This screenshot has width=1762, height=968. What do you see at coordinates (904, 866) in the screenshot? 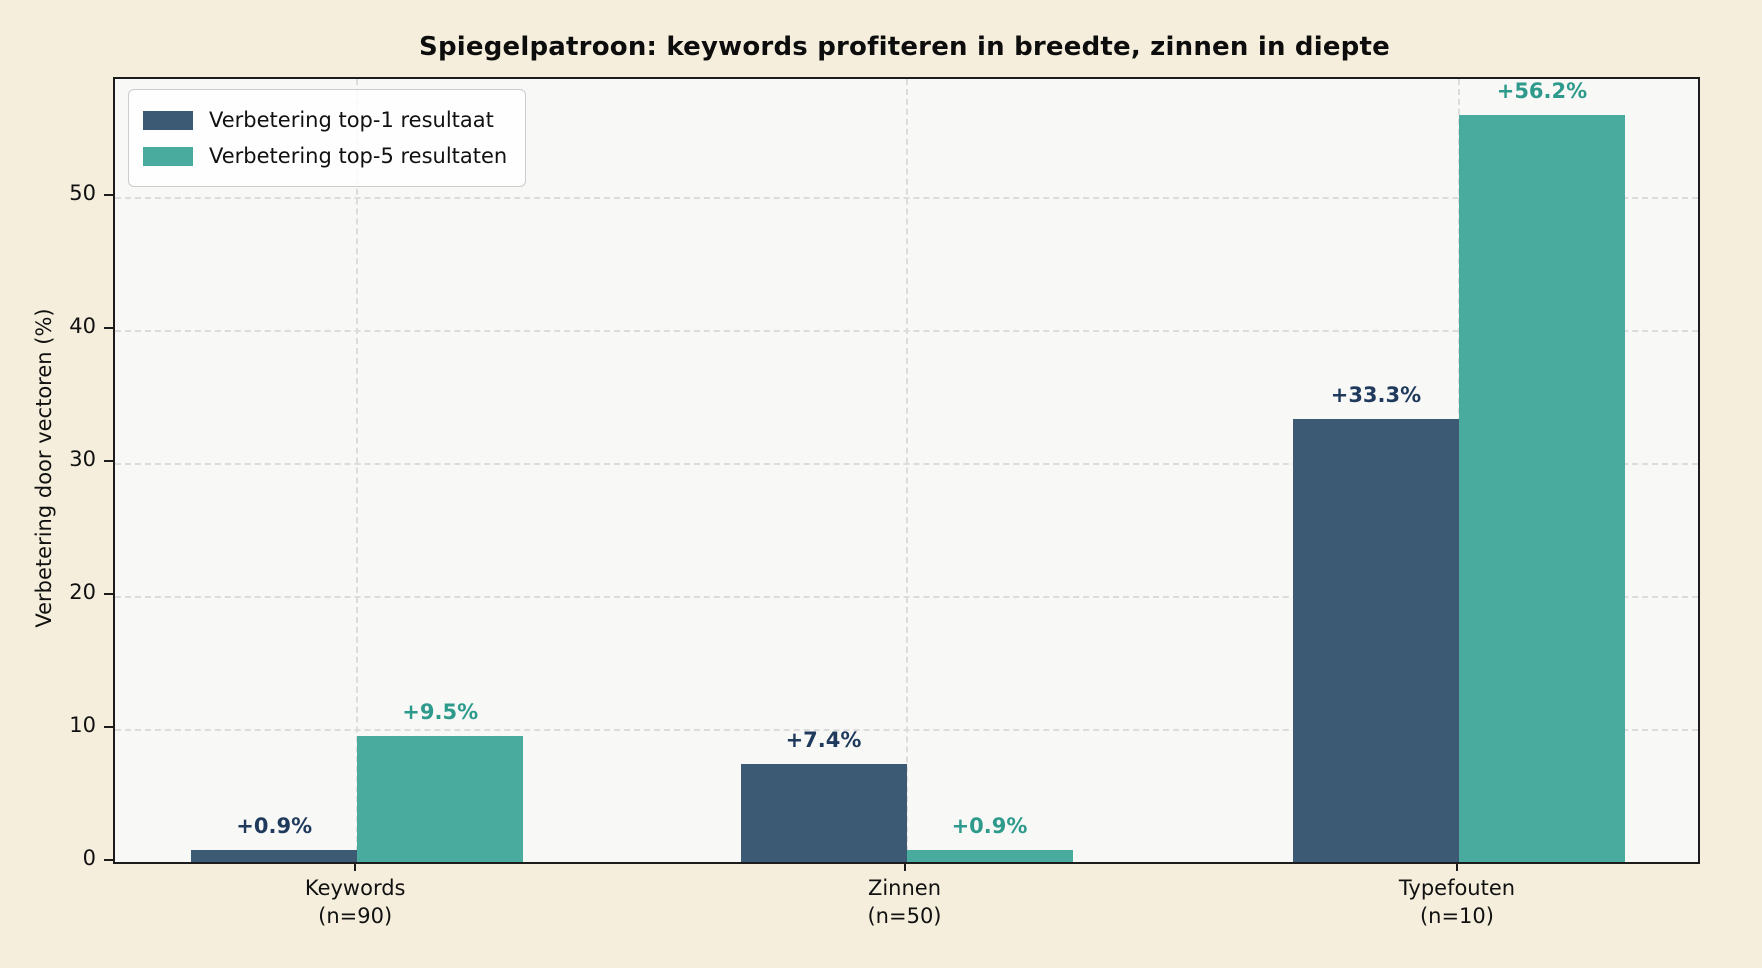
I see `x-tick-zinnen` at bounding box center [904, 866].